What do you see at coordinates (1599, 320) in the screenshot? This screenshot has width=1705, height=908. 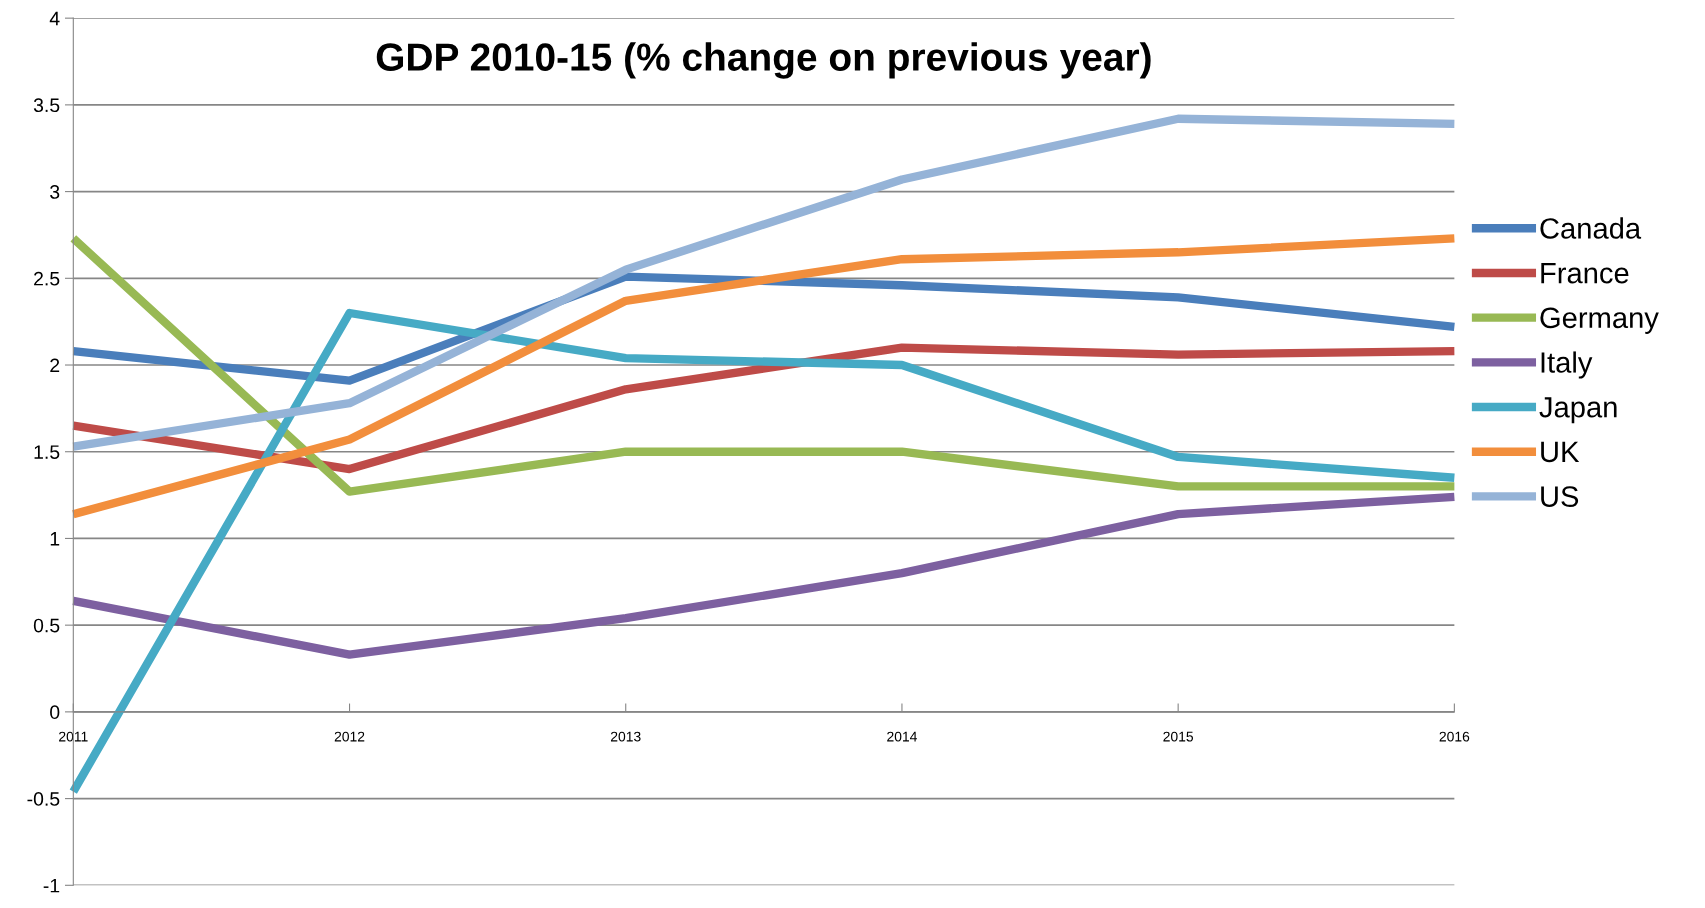 I see `legend-label: Germany` at bounding box center [1599, 320].